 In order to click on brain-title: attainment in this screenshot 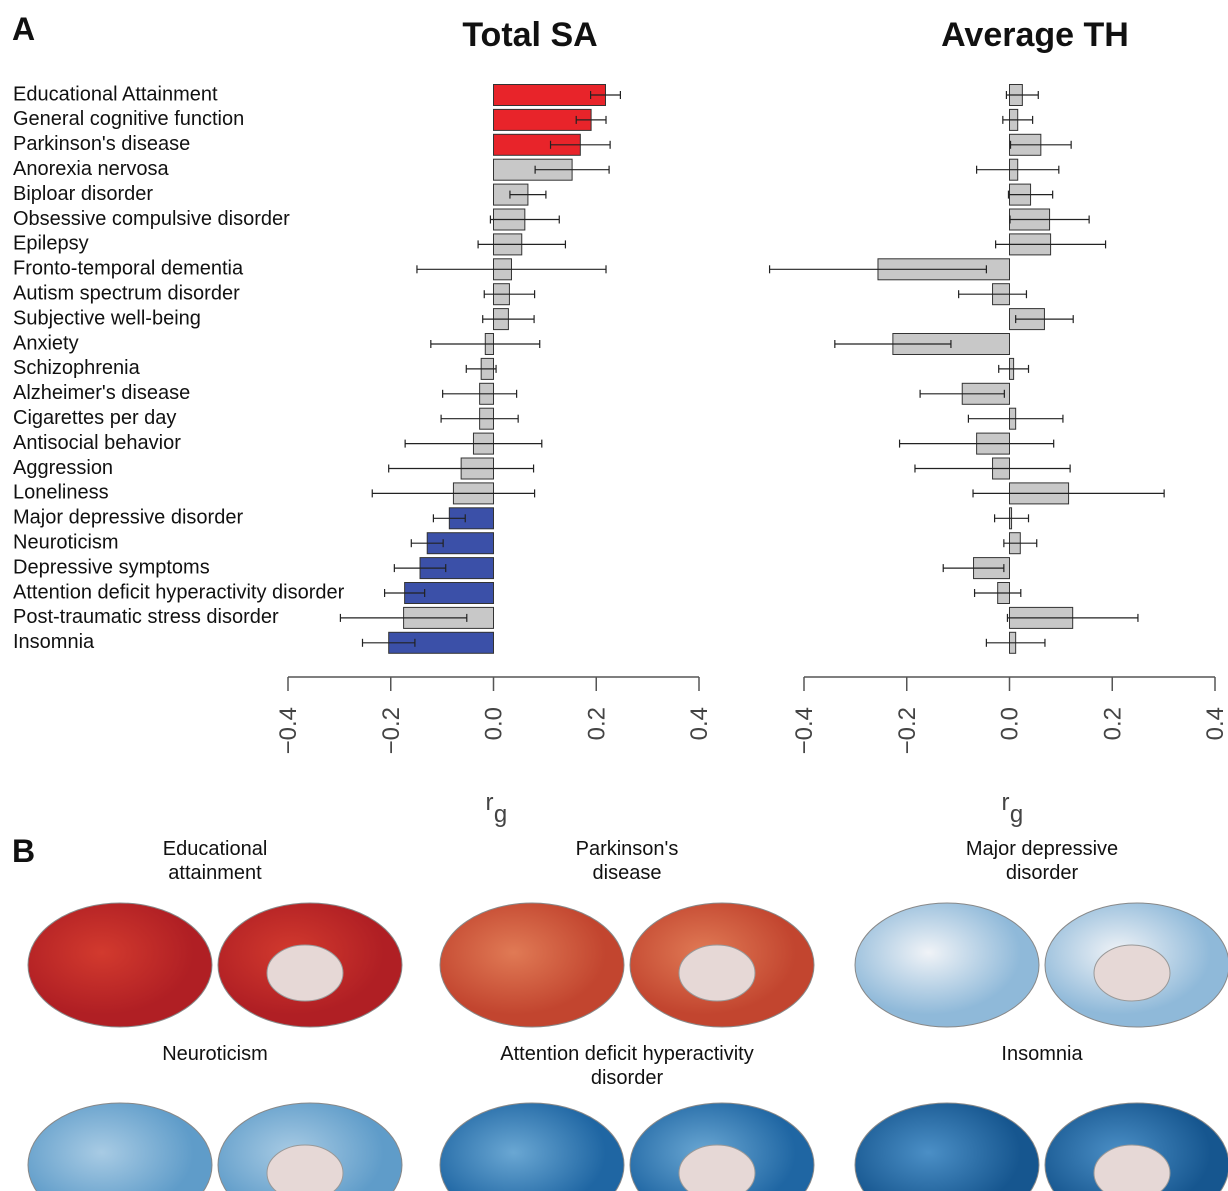, I will do `click(215, 873)`.